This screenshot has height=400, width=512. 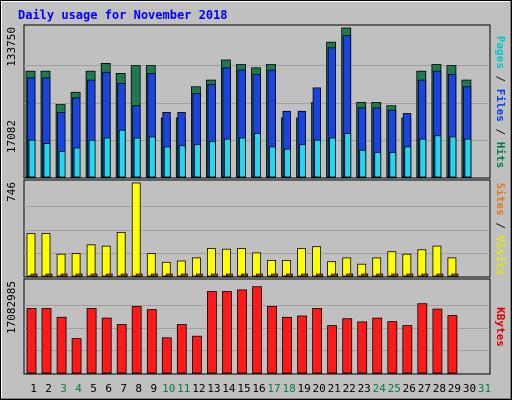 What do you see at coordinates (123, 15) in the screenshot?
I see `chart-title: Daily usage for November 2018` at bounding box center [123, 15].